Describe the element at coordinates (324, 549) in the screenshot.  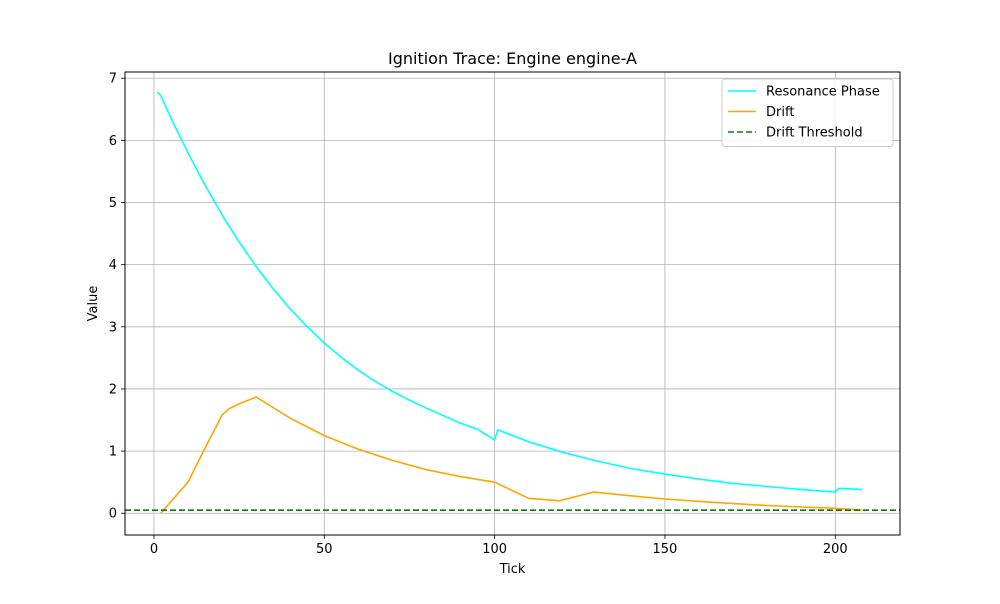
I see `x-tick-label: 50` at that location.